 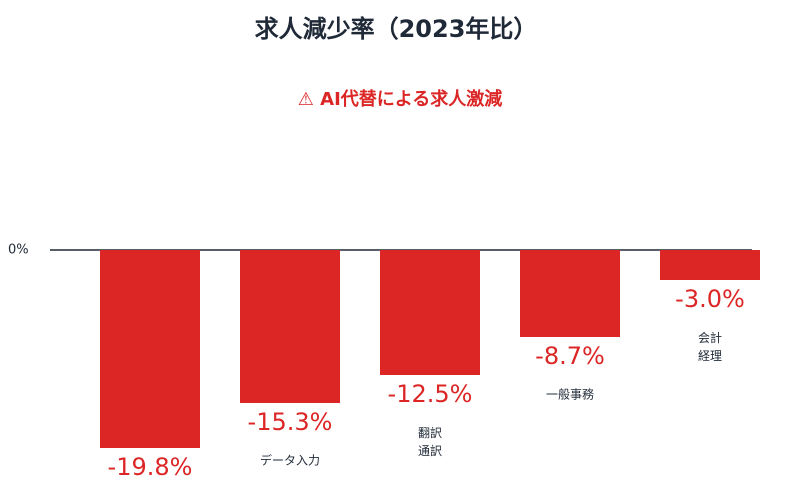 I want to click on x-tick-label: 一般事務, so click(x=570, y=394).